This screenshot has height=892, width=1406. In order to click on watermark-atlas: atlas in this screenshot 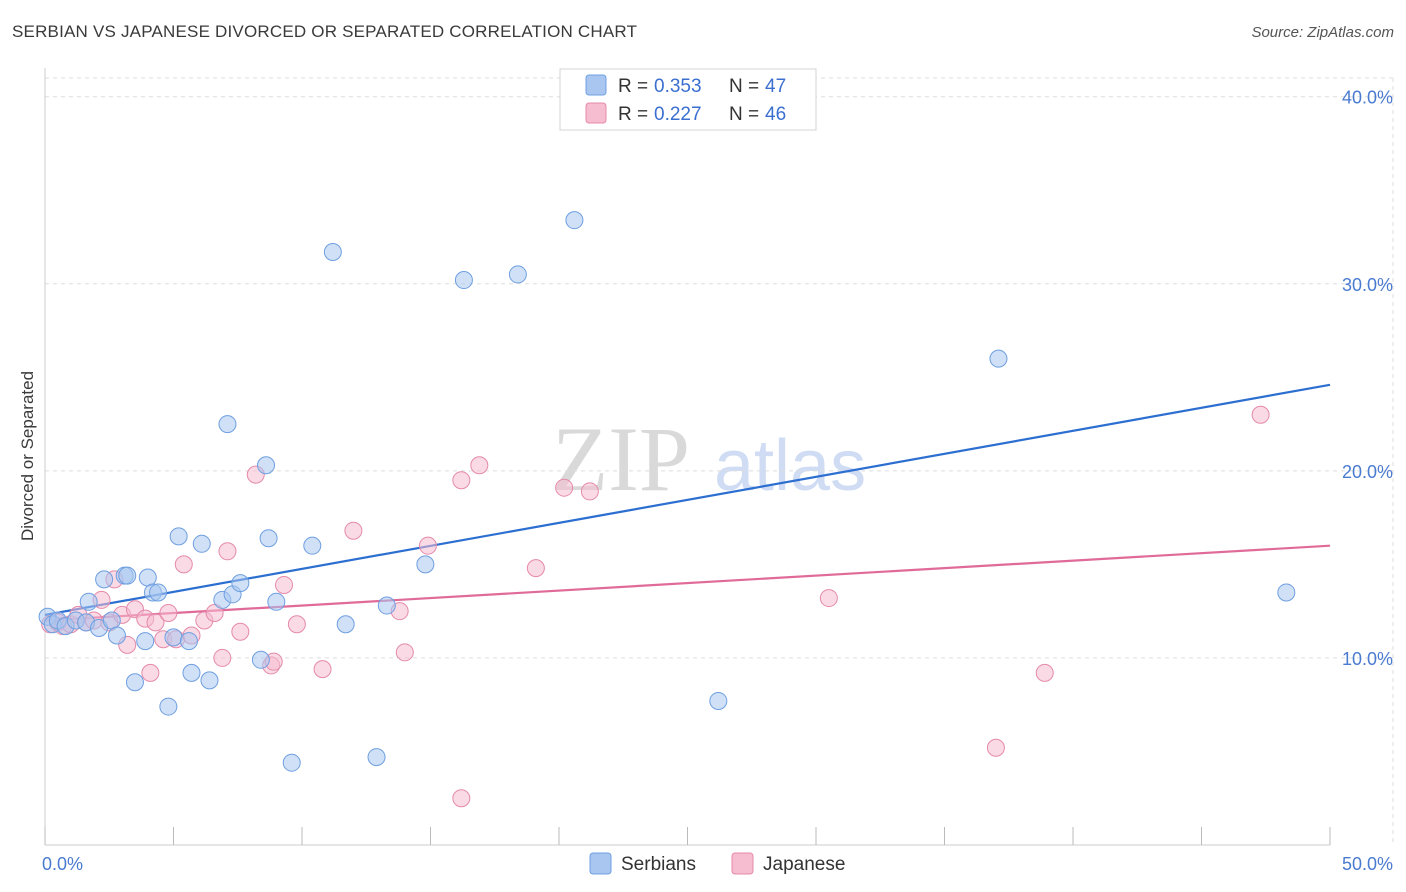, I will do `click(790, 466)`.